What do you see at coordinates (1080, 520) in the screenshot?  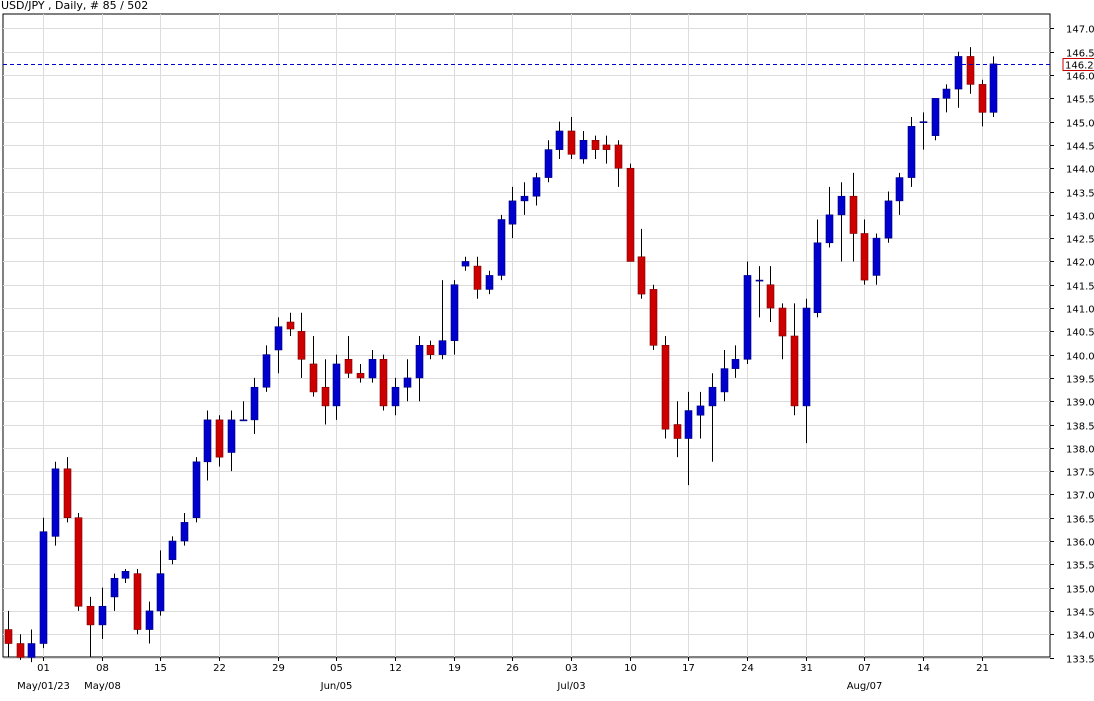 I see `y-tick-label: 136.50` at bounding box center [1080, 520].